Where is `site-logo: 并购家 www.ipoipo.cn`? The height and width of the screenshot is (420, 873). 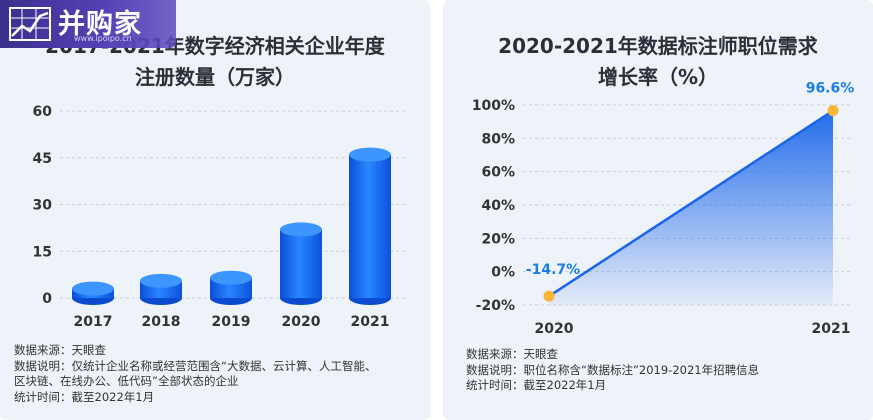 site-logo: 并购家 www.ipoipo.cn is located at coordinates (88, 24).